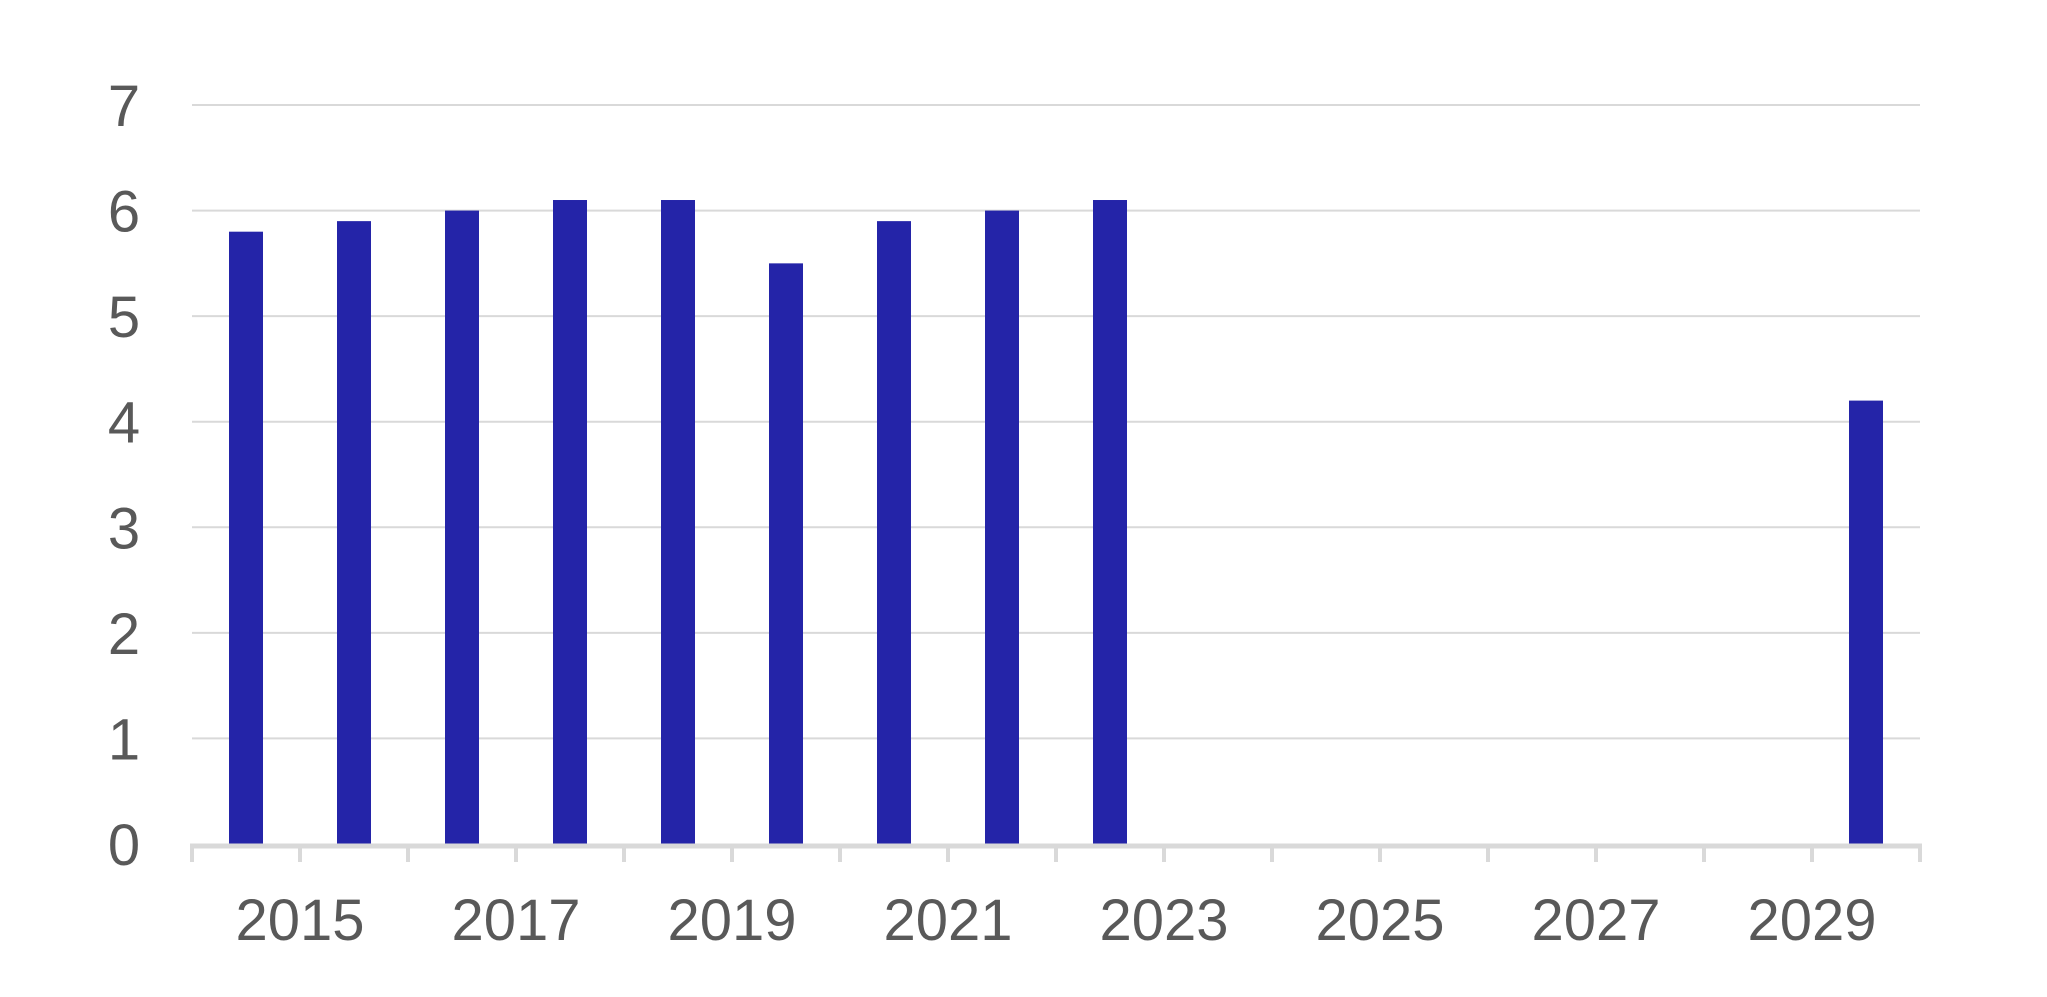 The image size is (2047, 997). Describe the element at coordinates (1055, 920) in the screenshot. I see `x-axis-labels: 2015 2017 2019 2021 2023 2025 2027 2029` at that location.